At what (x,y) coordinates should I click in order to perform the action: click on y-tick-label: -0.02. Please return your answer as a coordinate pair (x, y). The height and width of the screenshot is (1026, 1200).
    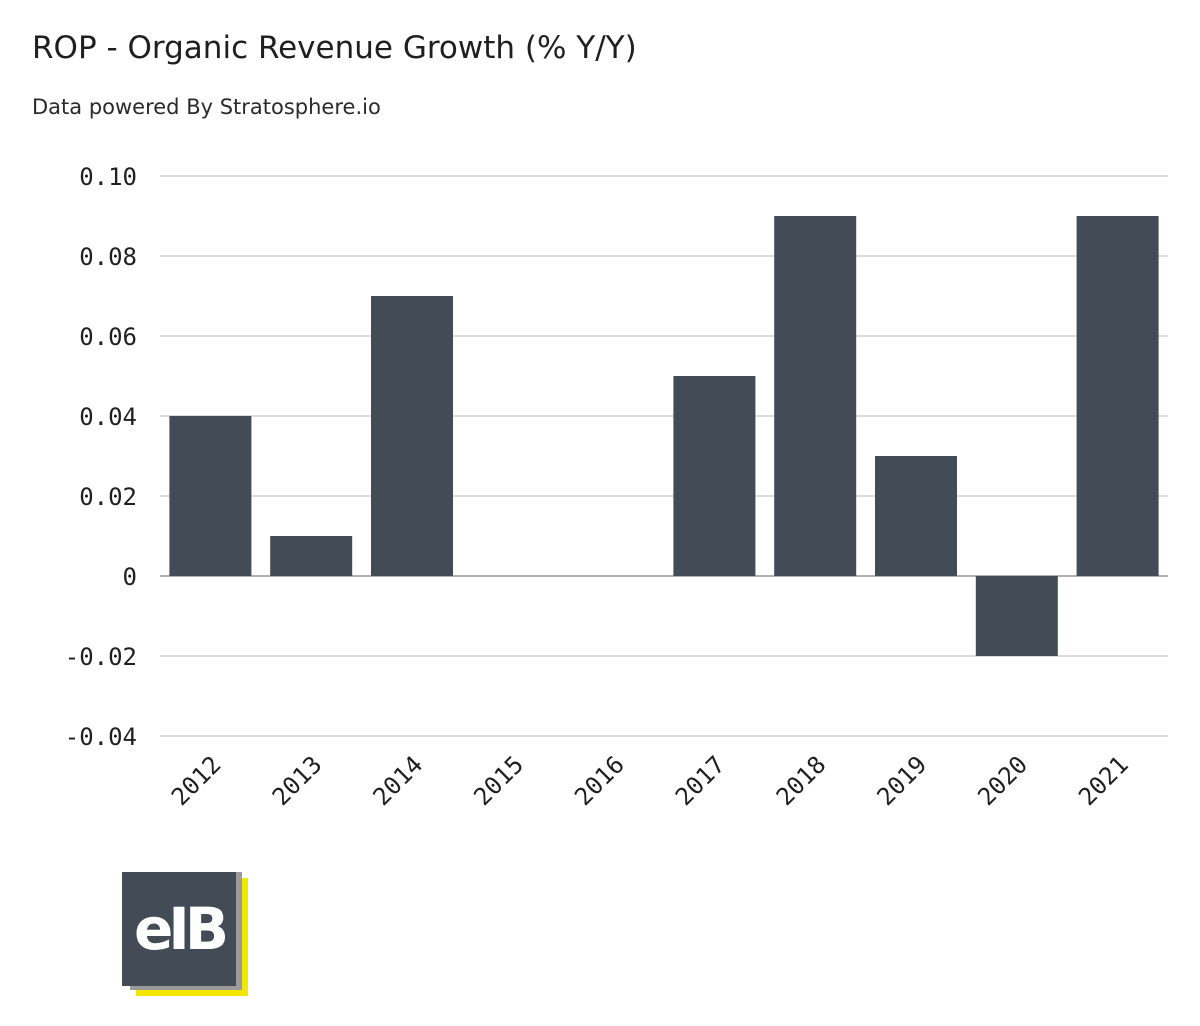
    Looking at the image, I should click on (101, 657).